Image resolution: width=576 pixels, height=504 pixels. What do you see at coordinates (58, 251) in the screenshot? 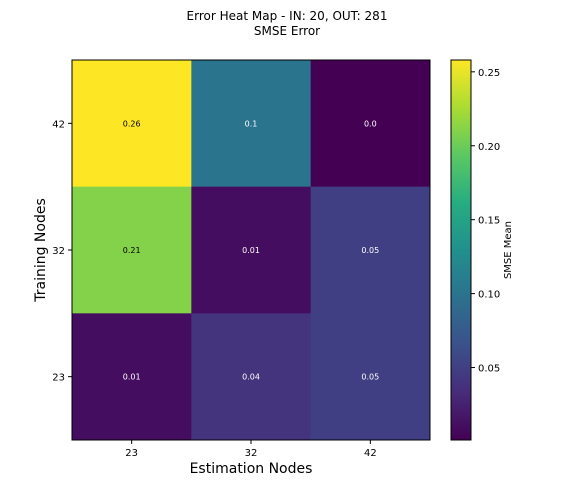
I see `y-tick-label: 32` at bounding box center [58, 251].